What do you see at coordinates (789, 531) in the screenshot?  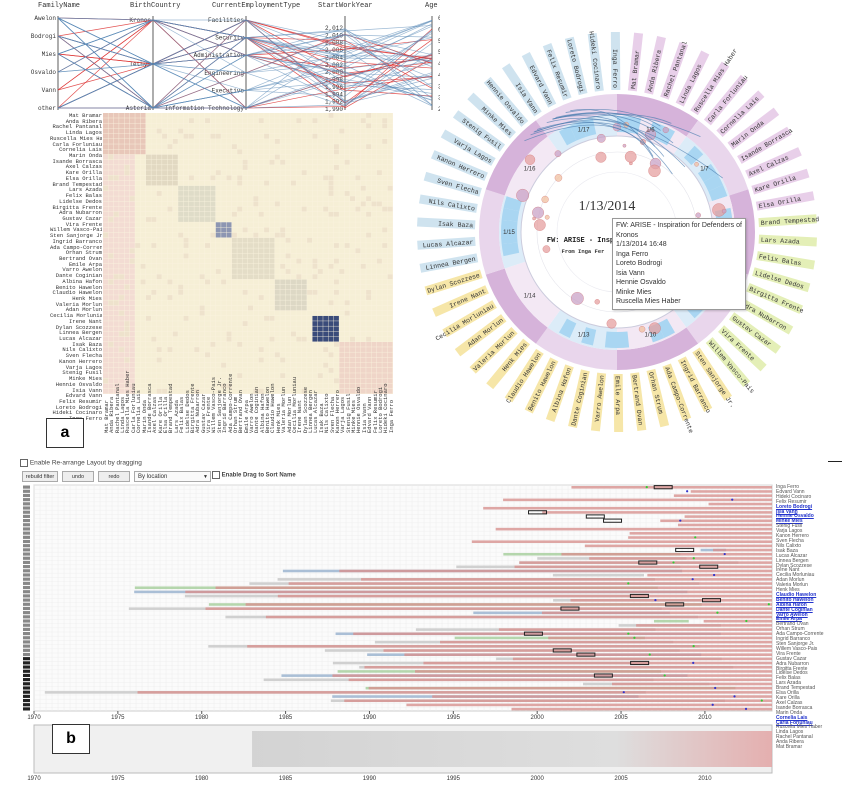 I see `timeline-row-label: Varja Lagos` at bounding box center [789, 531].